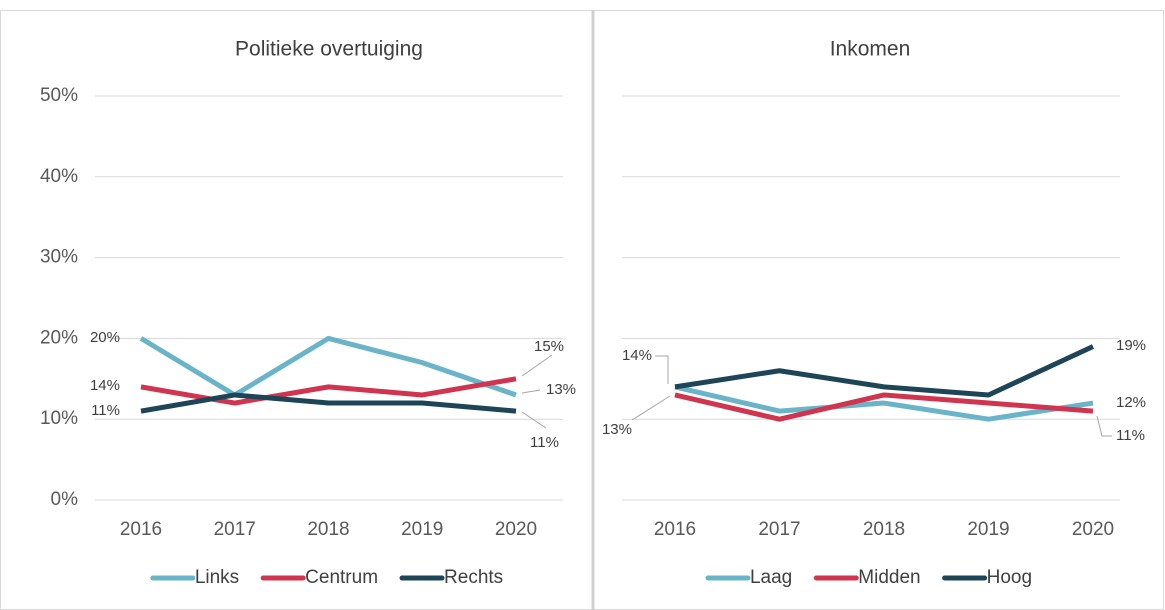 The height and width of the screenshot is (610, 1165). Describe the element at coordinates (59, 257) in the screenshot. I see `y-tick-label: 30%` at that location.